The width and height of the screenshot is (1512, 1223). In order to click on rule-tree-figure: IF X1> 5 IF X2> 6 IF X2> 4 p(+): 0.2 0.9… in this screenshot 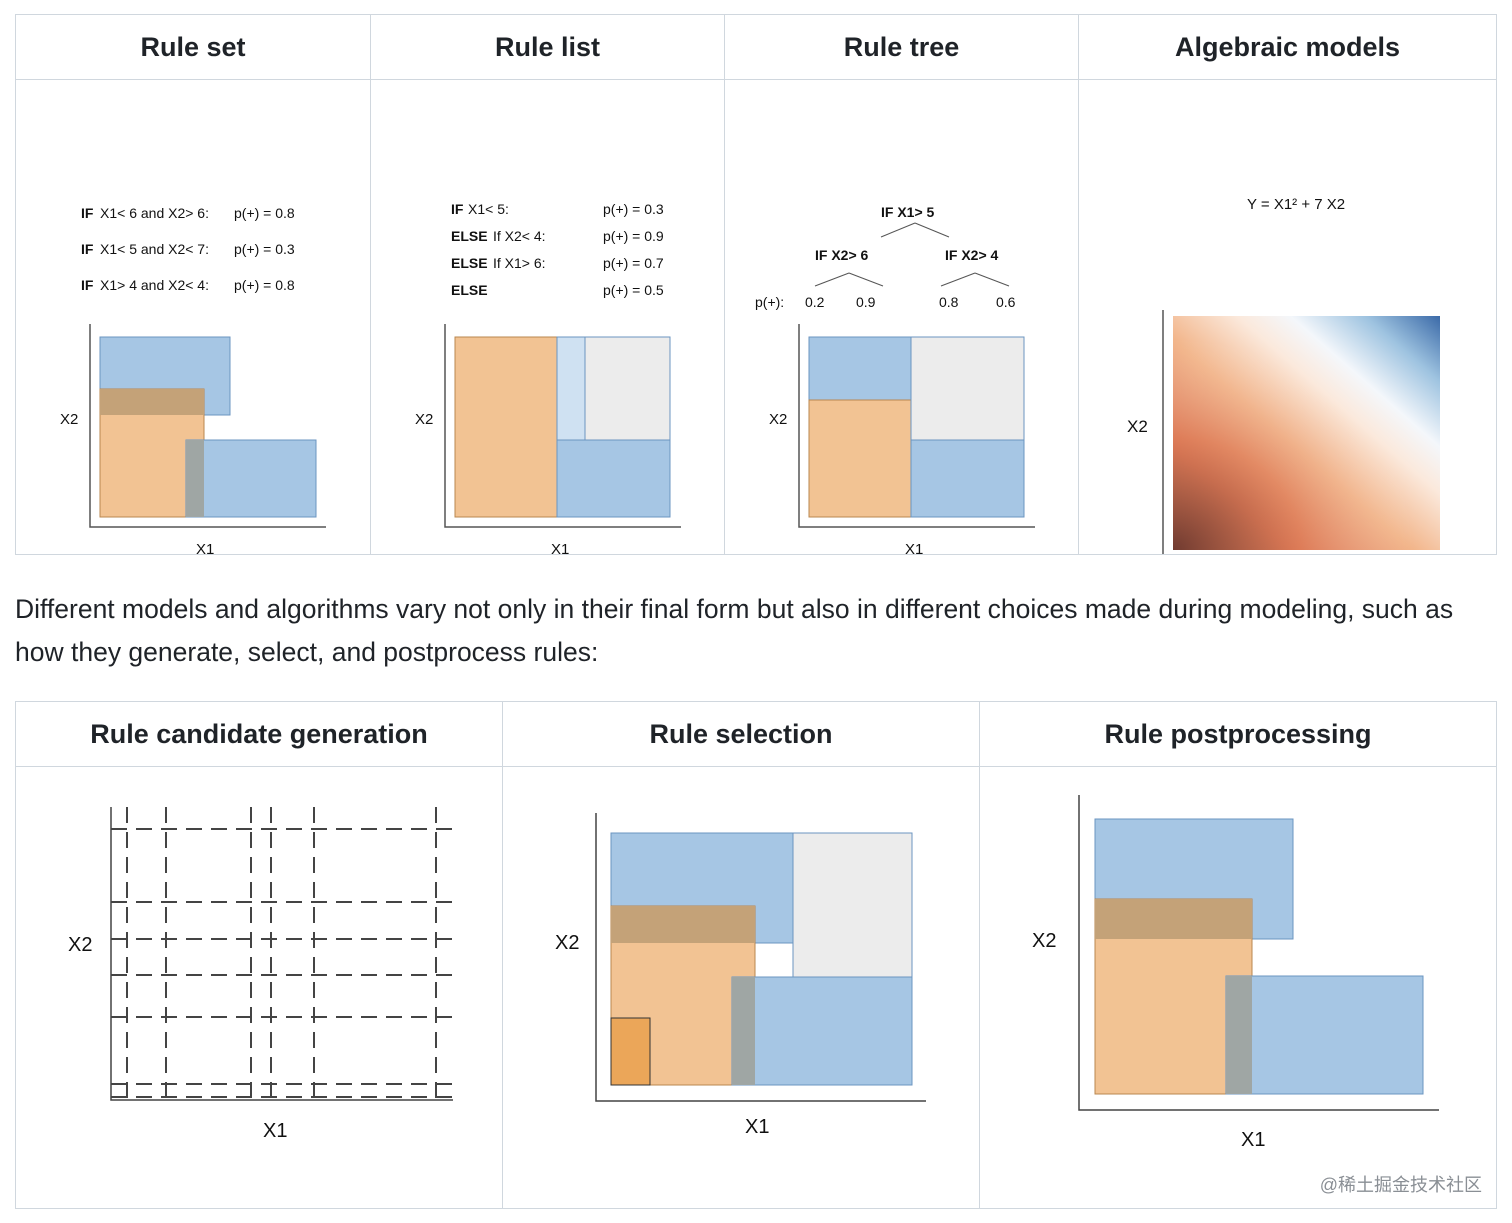, I will do `click(895, 379)`.